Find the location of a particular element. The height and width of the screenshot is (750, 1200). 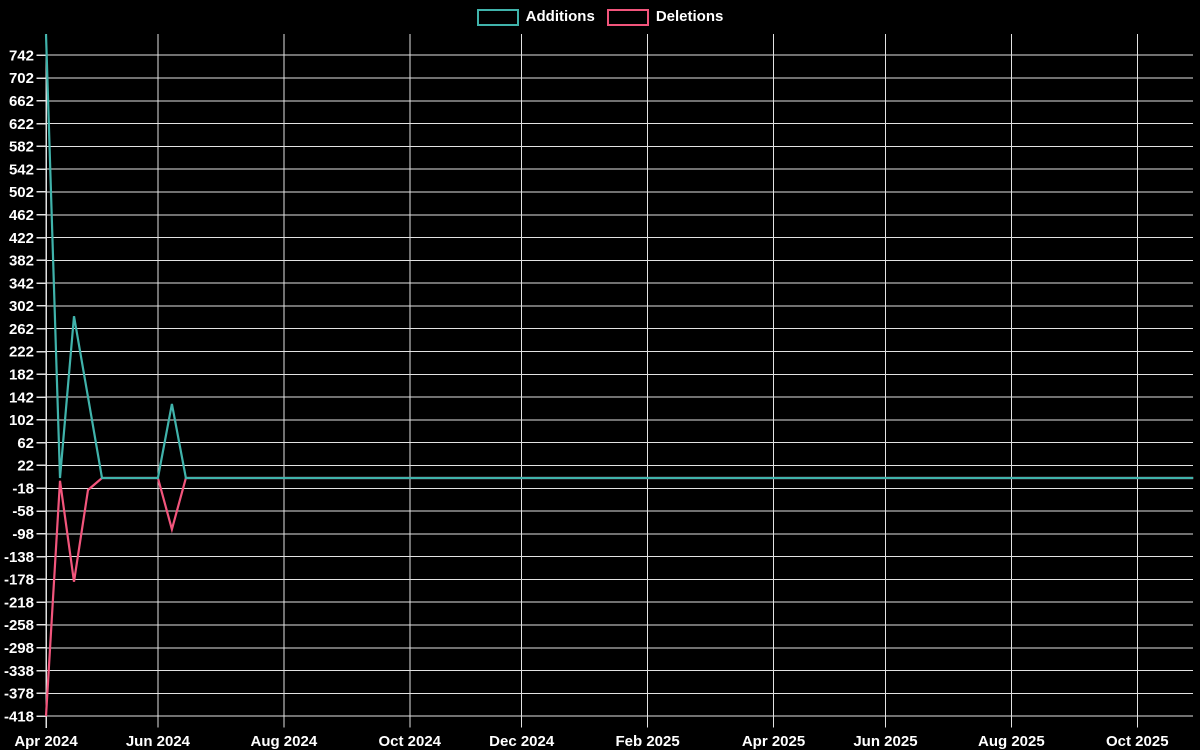

y-tick-label: -298 is located at coordinates (19, 648).